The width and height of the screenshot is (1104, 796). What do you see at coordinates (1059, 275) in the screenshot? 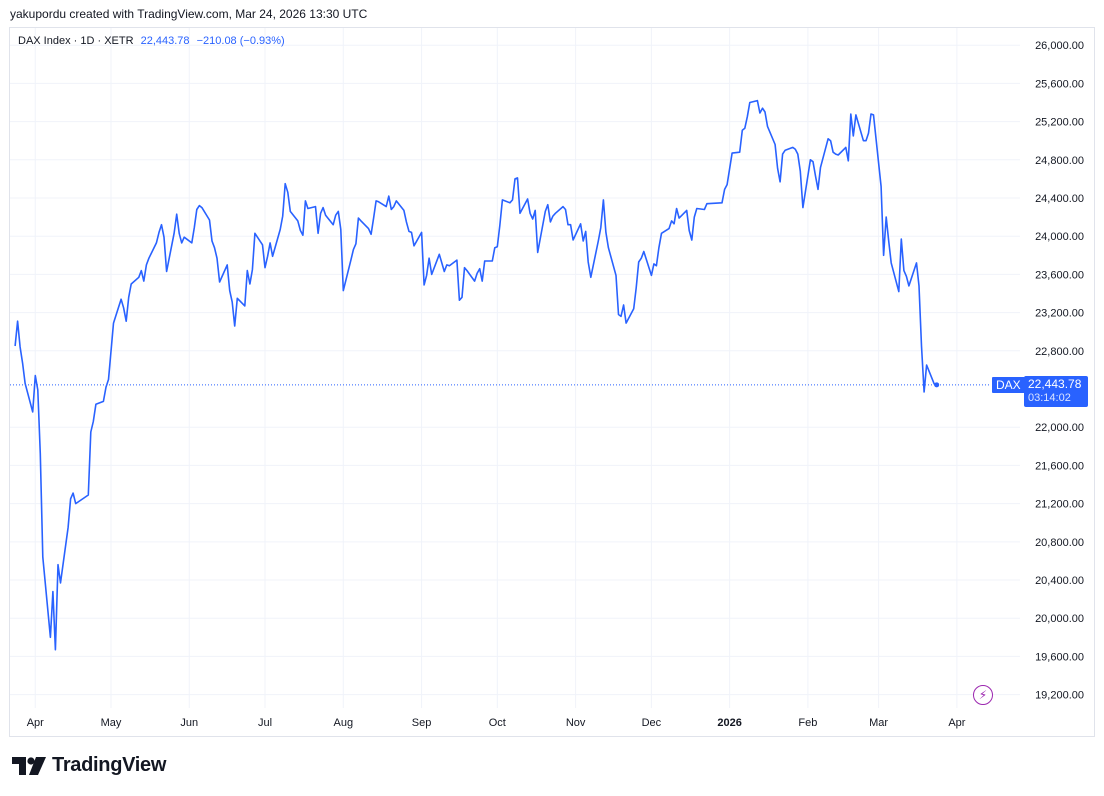
I see `y-tick-label: 23,600.00` at bounding box center [1059, 275].